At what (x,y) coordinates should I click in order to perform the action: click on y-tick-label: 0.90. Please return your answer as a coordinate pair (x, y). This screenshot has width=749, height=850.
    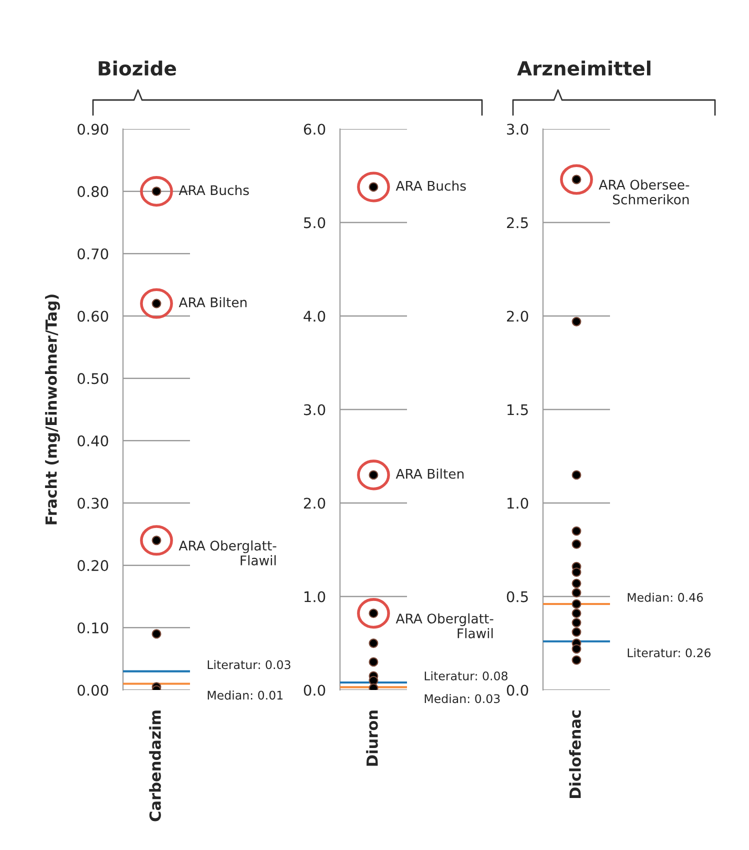
    Looking at the image, I should click on (93, 129).